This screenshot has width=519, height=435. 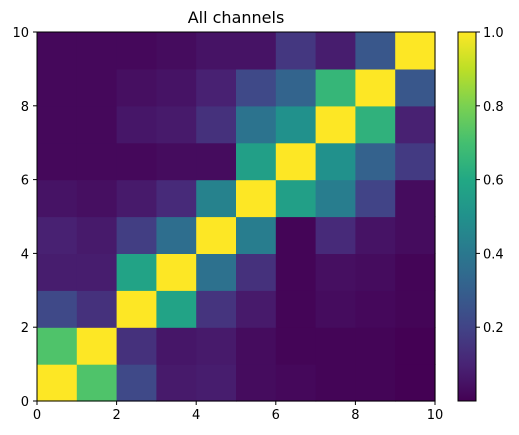 What do you see at coordinates (37, 415) in the screenshot?
I see `x-tick-label: 0` at bounding box center [37, 415].